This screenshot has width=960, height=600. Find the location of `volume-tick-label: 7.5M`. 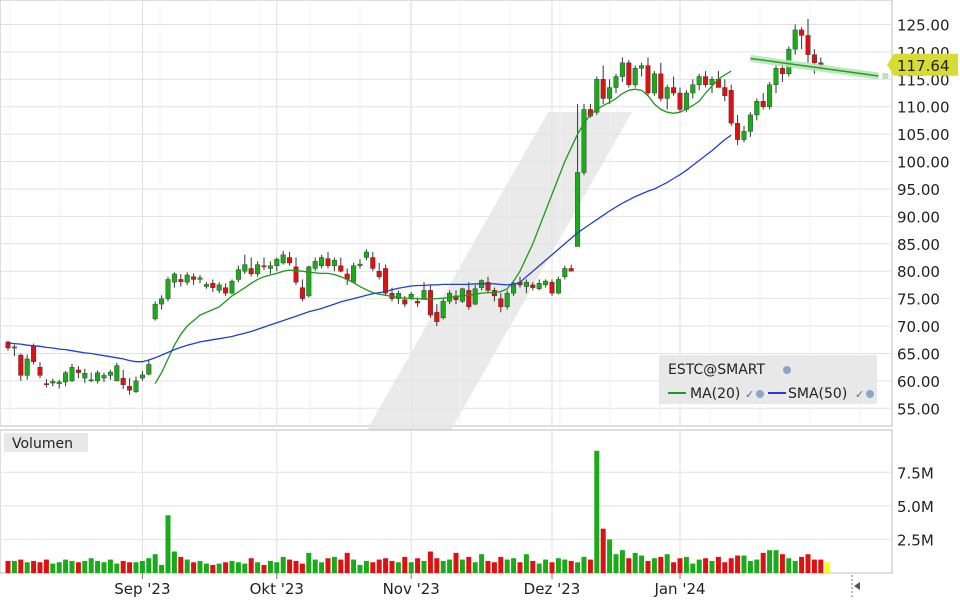

volume-tick-label: 7.5M is located at coordinates (915, 473).